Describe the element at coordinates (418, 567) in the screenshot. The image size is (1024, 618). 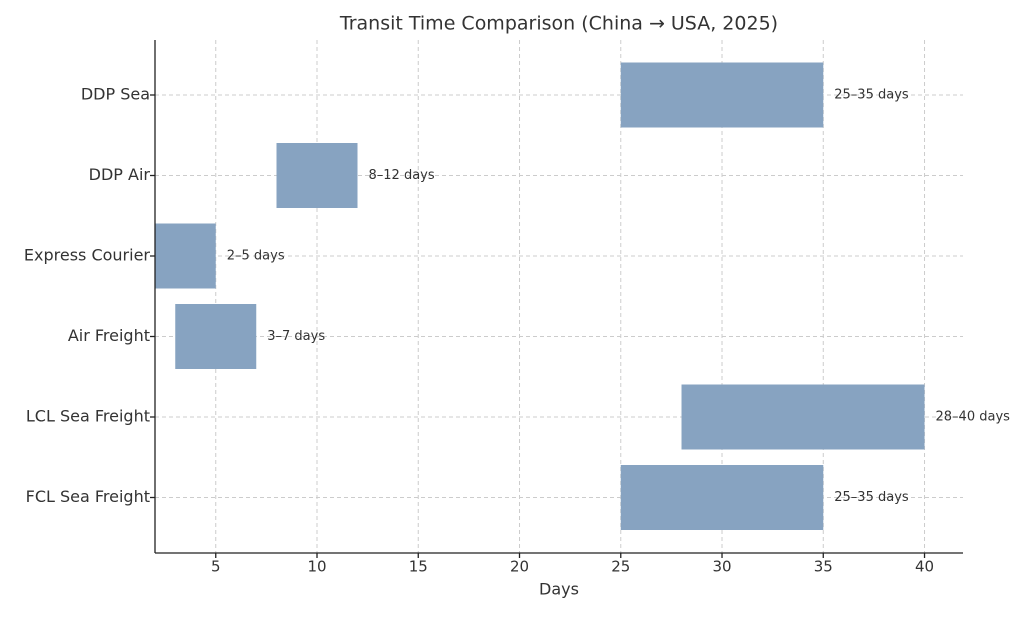
I see `x-tick-label: 15` at that location.